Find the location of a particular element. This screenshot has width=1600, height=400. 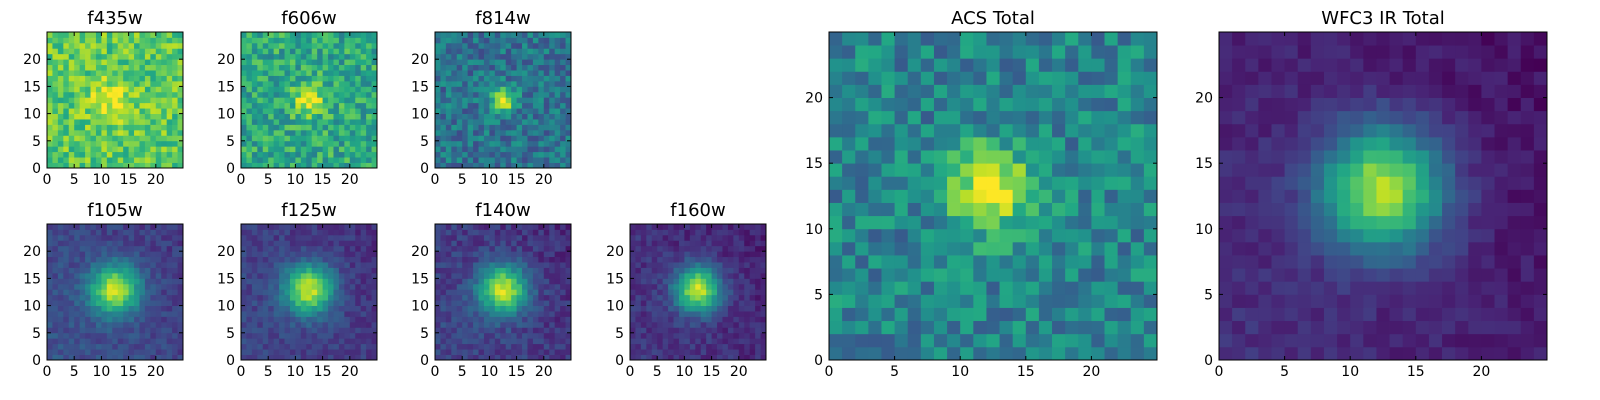

y-tick-label: 10 is located at coordinates (420, 115).